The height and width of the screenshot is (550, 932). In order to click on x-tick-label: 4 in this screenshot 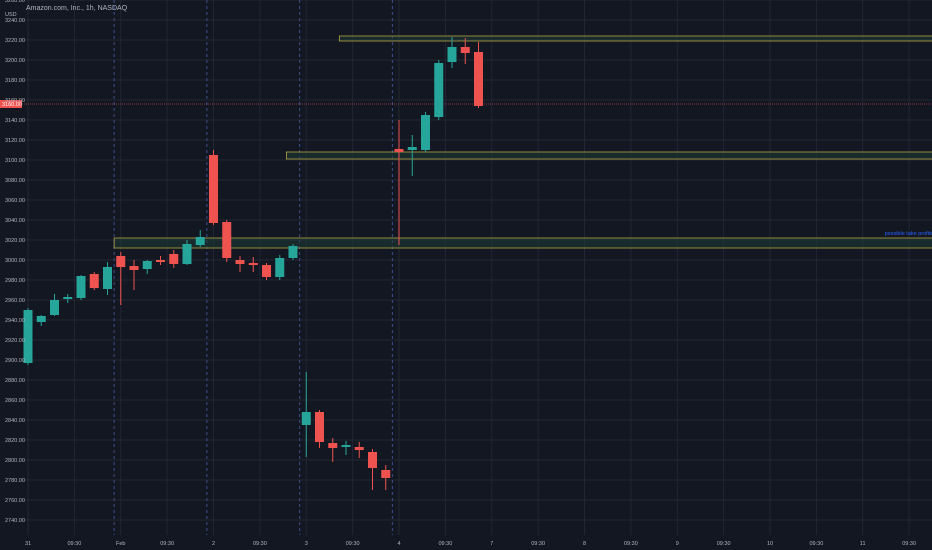, I will do `click(398, 544)`.